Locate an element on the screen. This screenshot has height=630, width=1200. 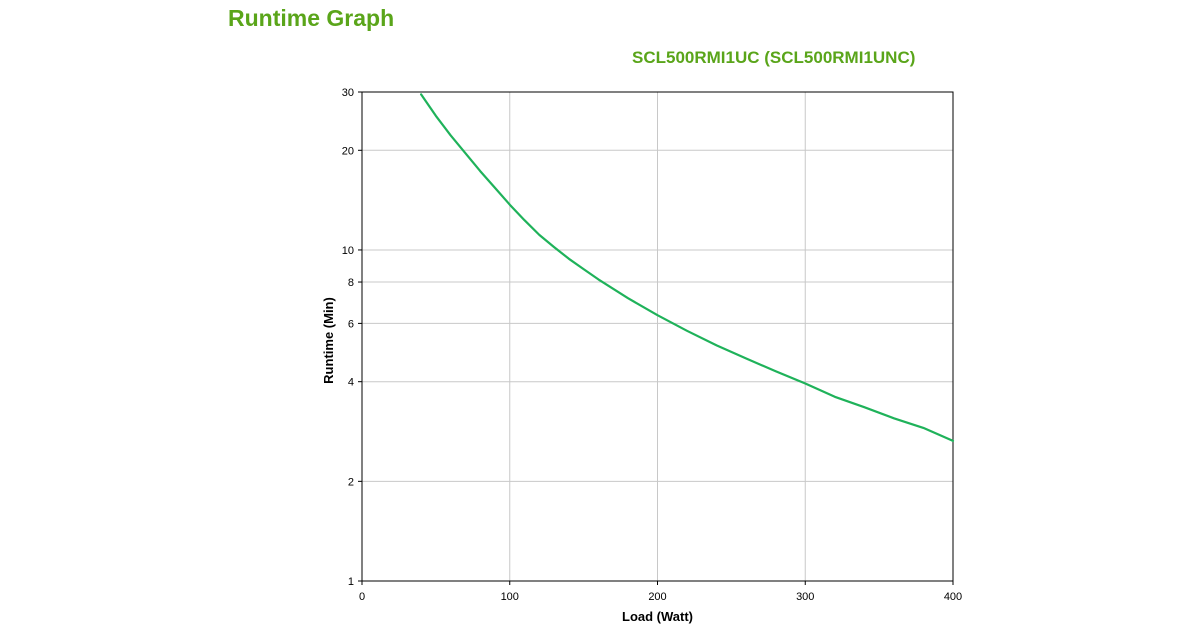
y-tick-label: 2 is located at coordinates (351, 482).